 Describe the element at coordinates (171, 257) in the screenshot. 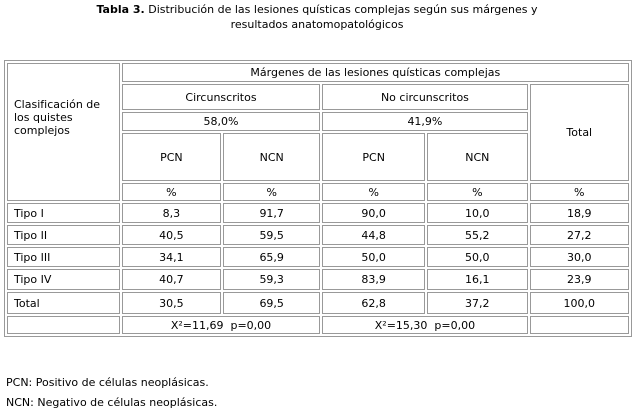

I see `table-cell: 34,1` at that location.